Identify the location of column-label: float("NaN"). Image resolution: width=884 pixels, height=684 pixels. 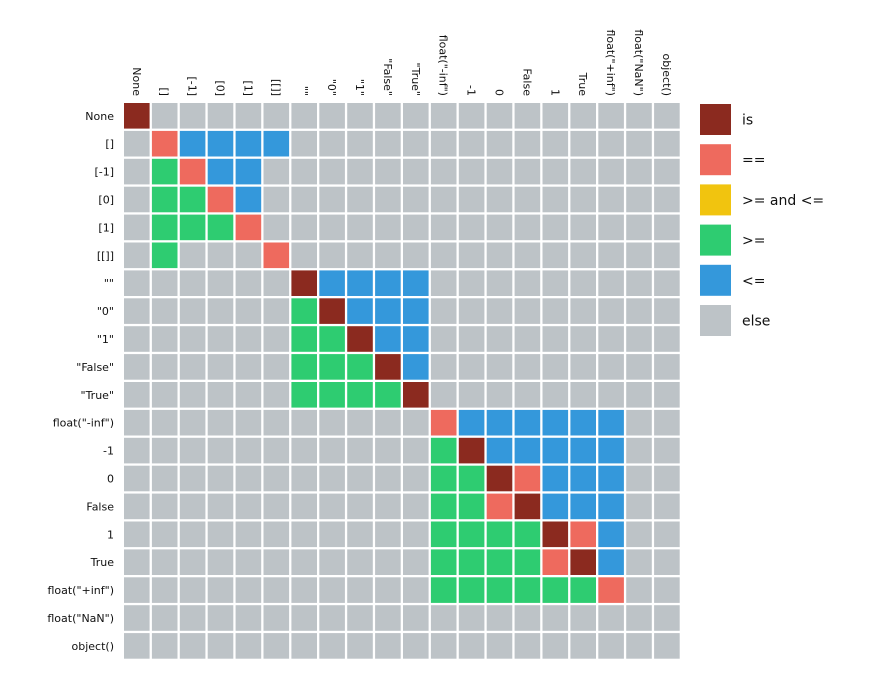
(638, 62).